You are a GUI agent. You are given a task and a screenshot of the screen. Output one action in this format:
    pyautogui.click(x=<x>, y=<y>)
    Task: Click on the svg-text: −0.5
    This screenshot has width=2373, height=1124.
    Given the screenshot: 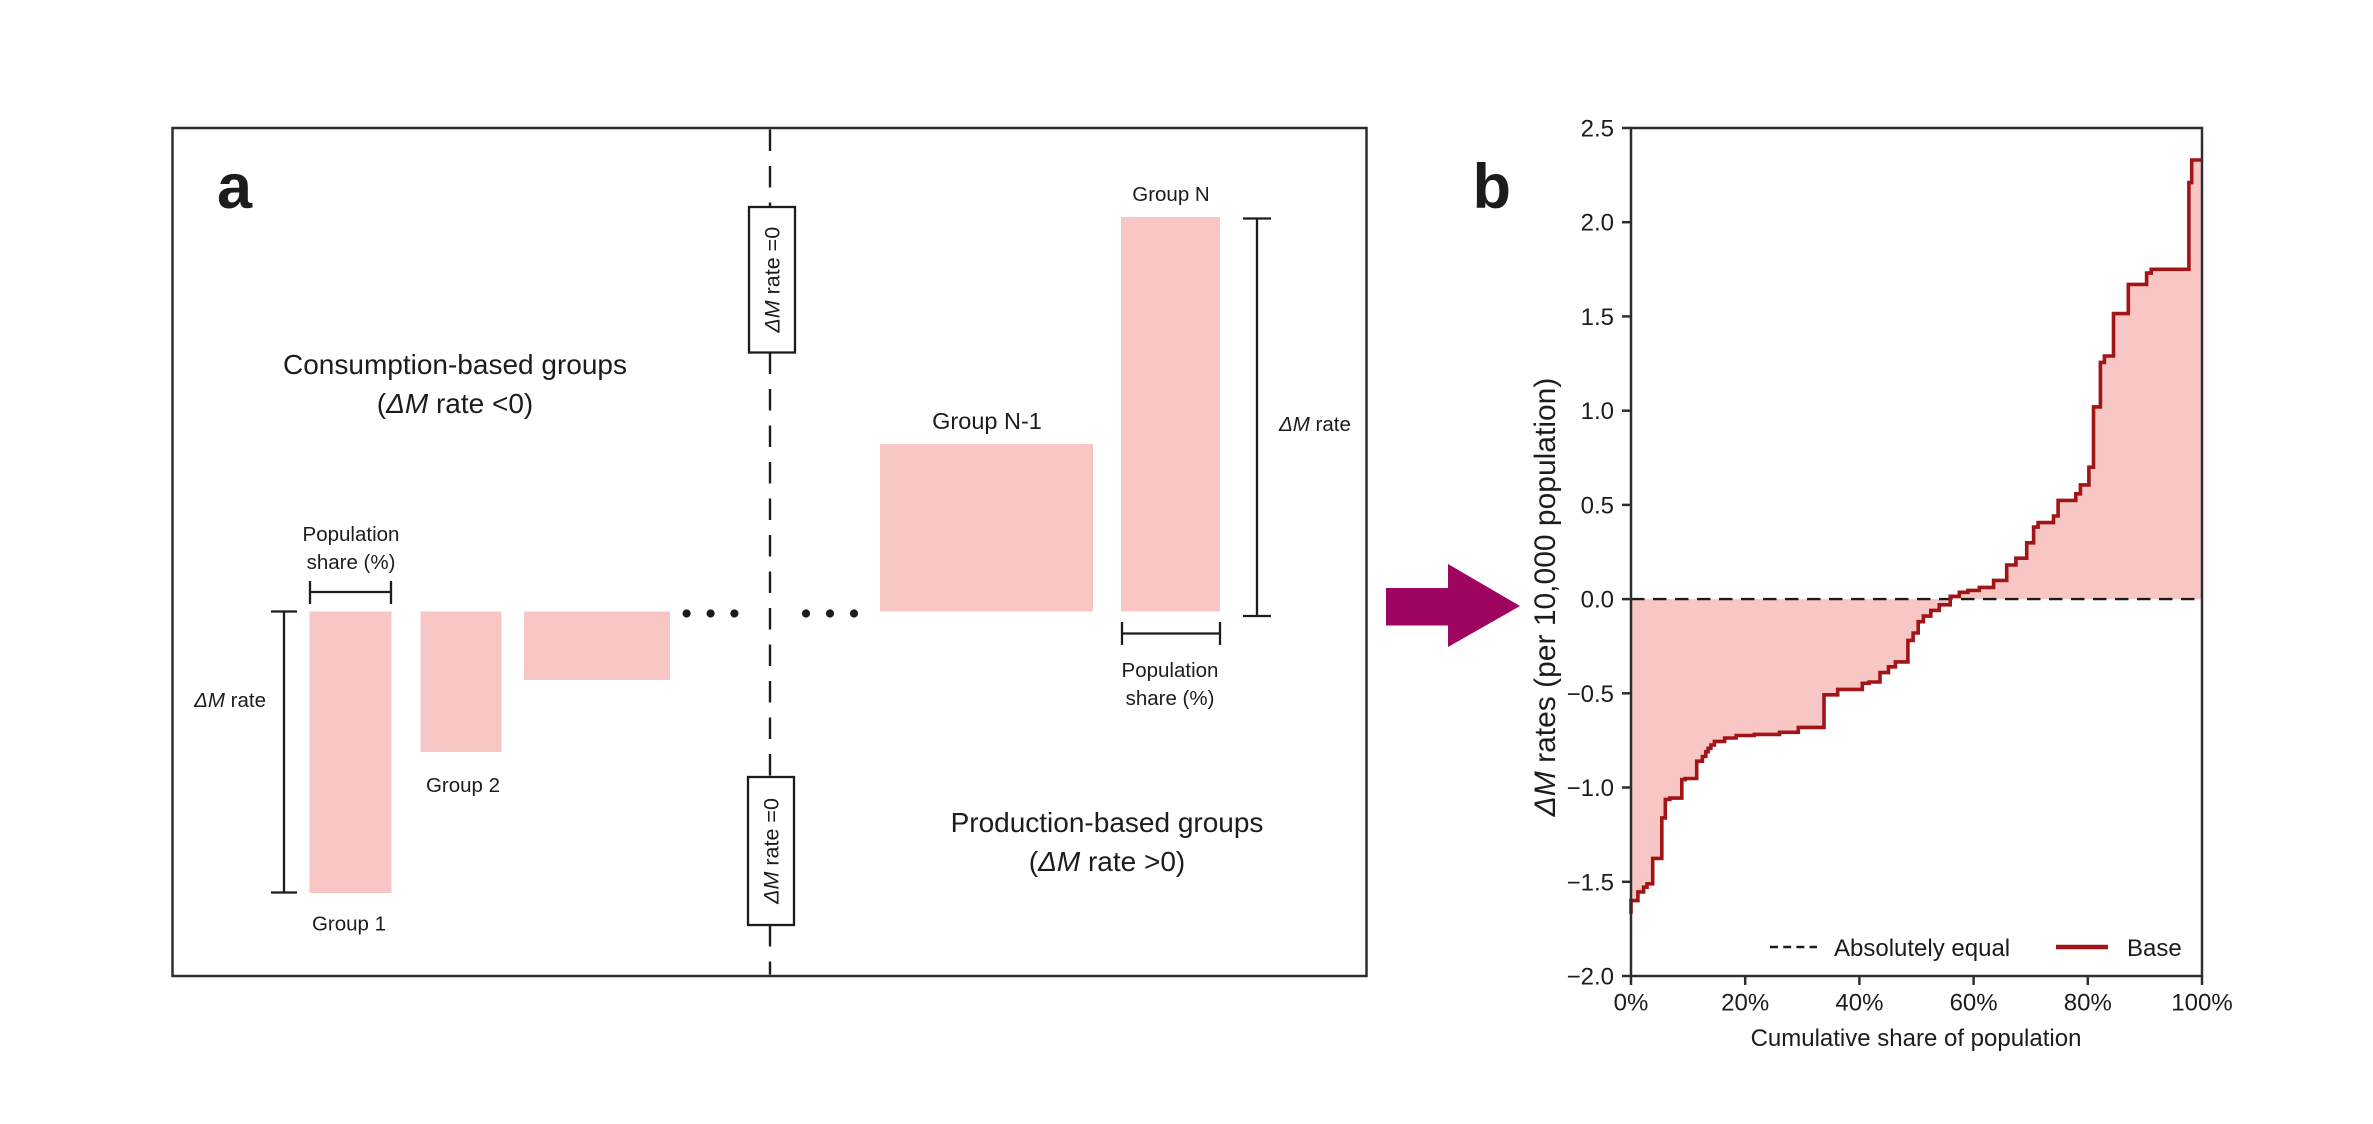 What is the action you would take?
    pyautogui.click(x=1590, y=694)
    